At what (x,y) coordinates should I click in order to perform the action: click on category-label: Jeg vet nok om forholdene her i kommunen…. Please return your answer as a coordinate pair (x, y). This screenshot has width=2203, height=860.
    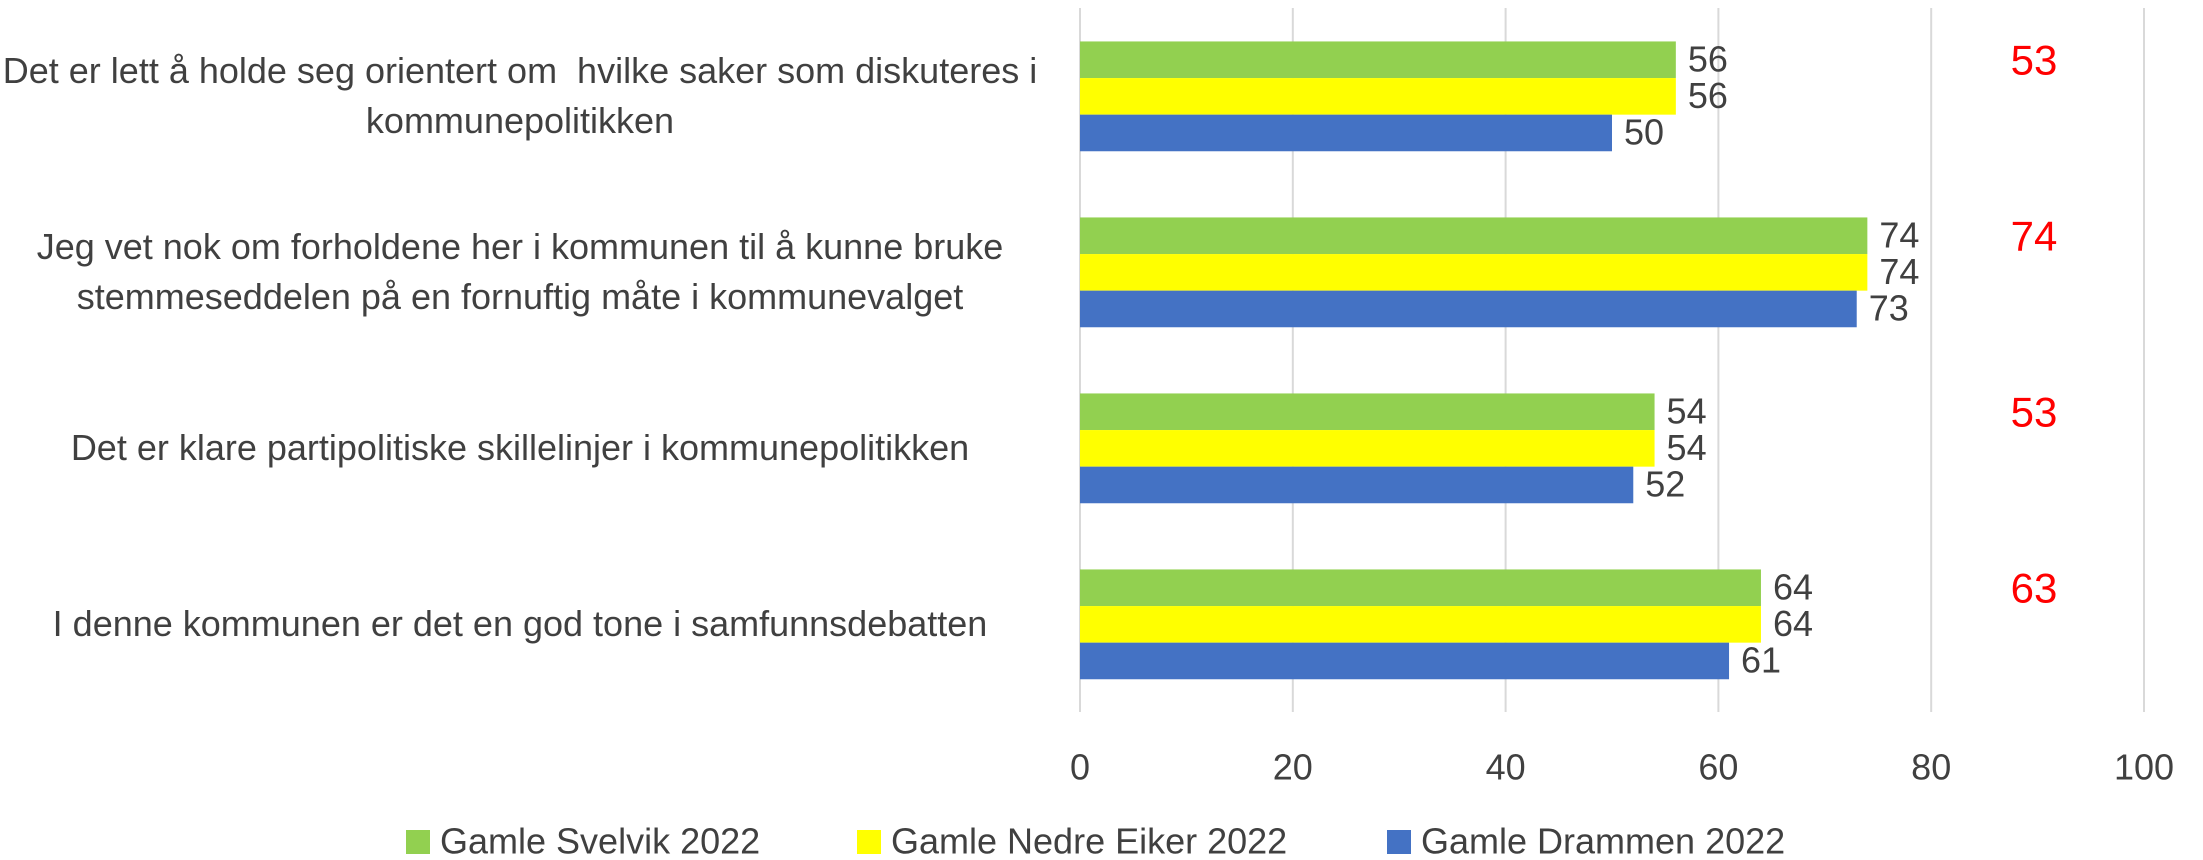
    Looking at the image, I should click on (525, 271).